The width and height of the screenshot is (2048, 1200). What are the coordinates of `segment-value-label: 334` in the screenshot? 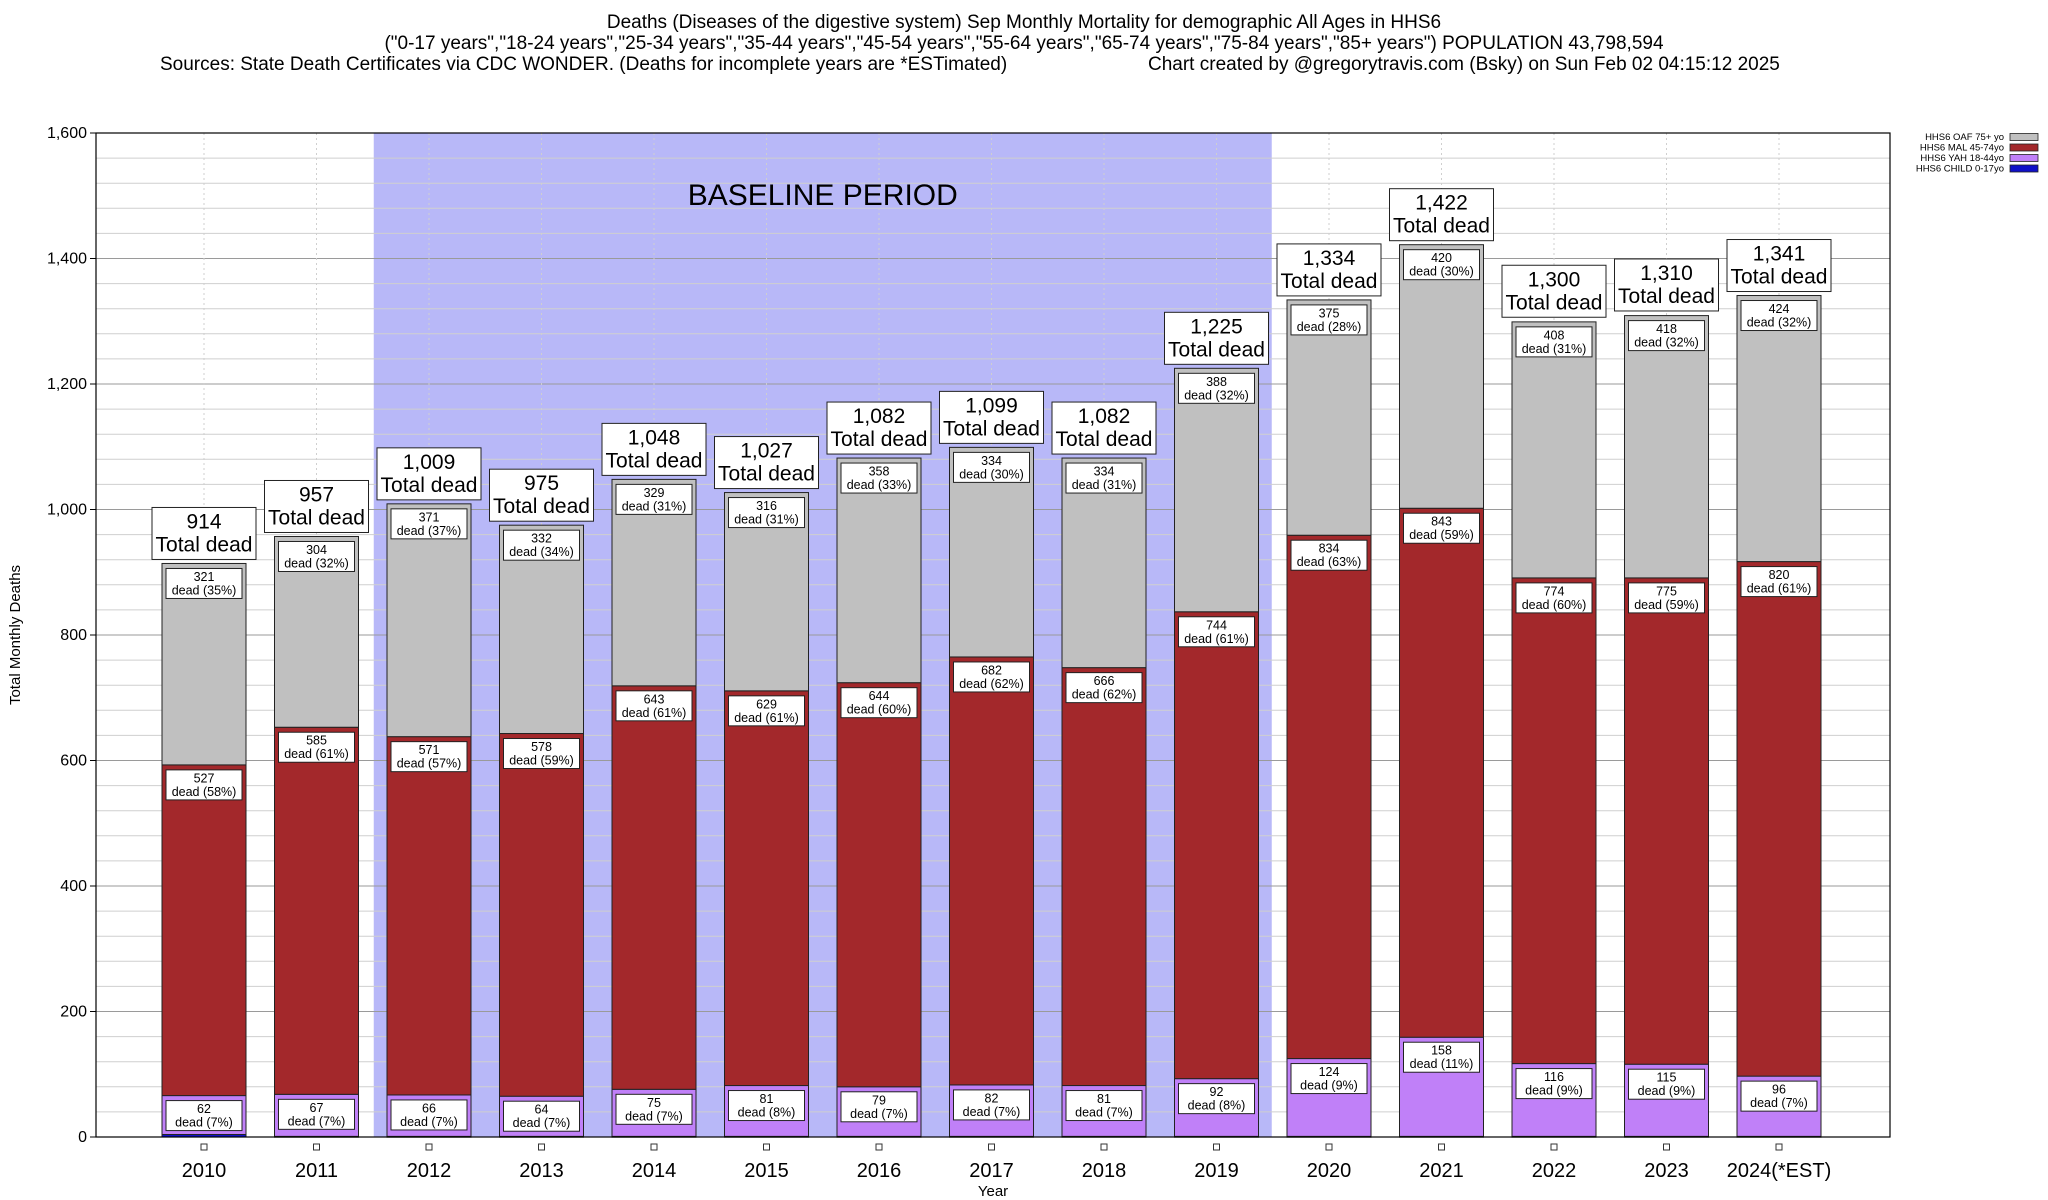 It's located at (1104, 472).